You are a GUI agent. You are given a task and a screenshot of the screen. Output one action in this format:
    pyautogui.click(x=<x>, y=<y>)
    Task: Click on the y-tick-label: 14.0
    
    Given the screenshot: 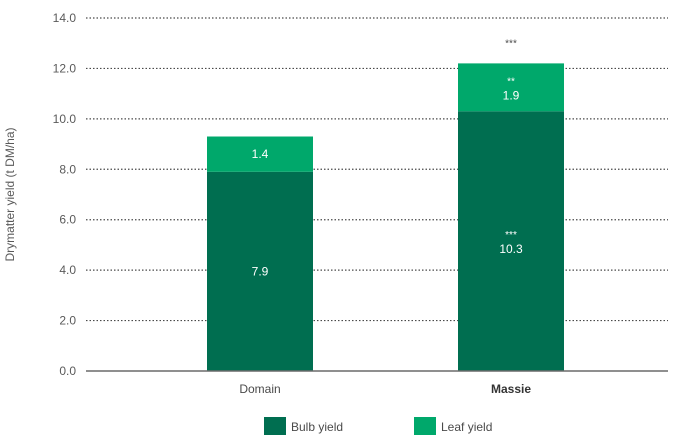 What is the action you would take?
    pyautogui.click(x=65, y=18)
    